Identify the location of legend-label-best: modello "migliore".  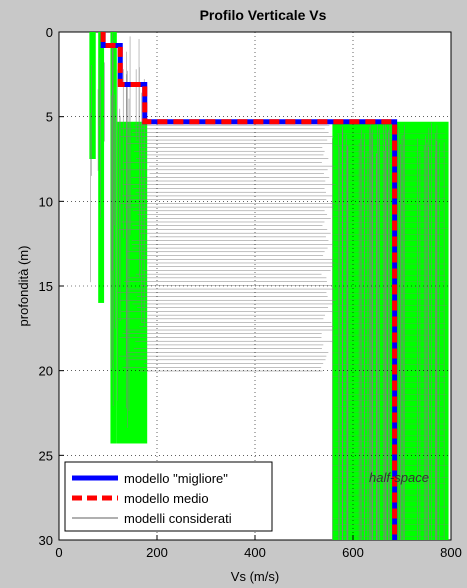
(176, 478).